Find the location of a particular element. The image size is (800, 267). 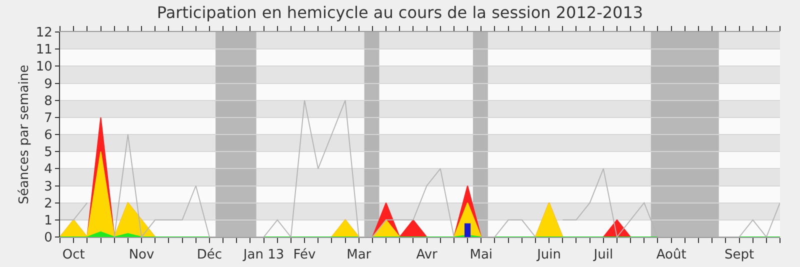

x-tick-label: Sept is located at coordinates (739, 255).